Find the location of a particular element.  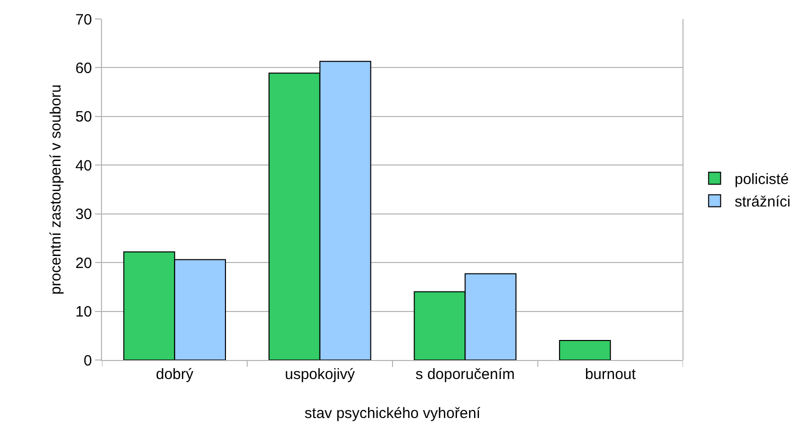

x-tick-label: burnout is located at coordinates (610, 374).